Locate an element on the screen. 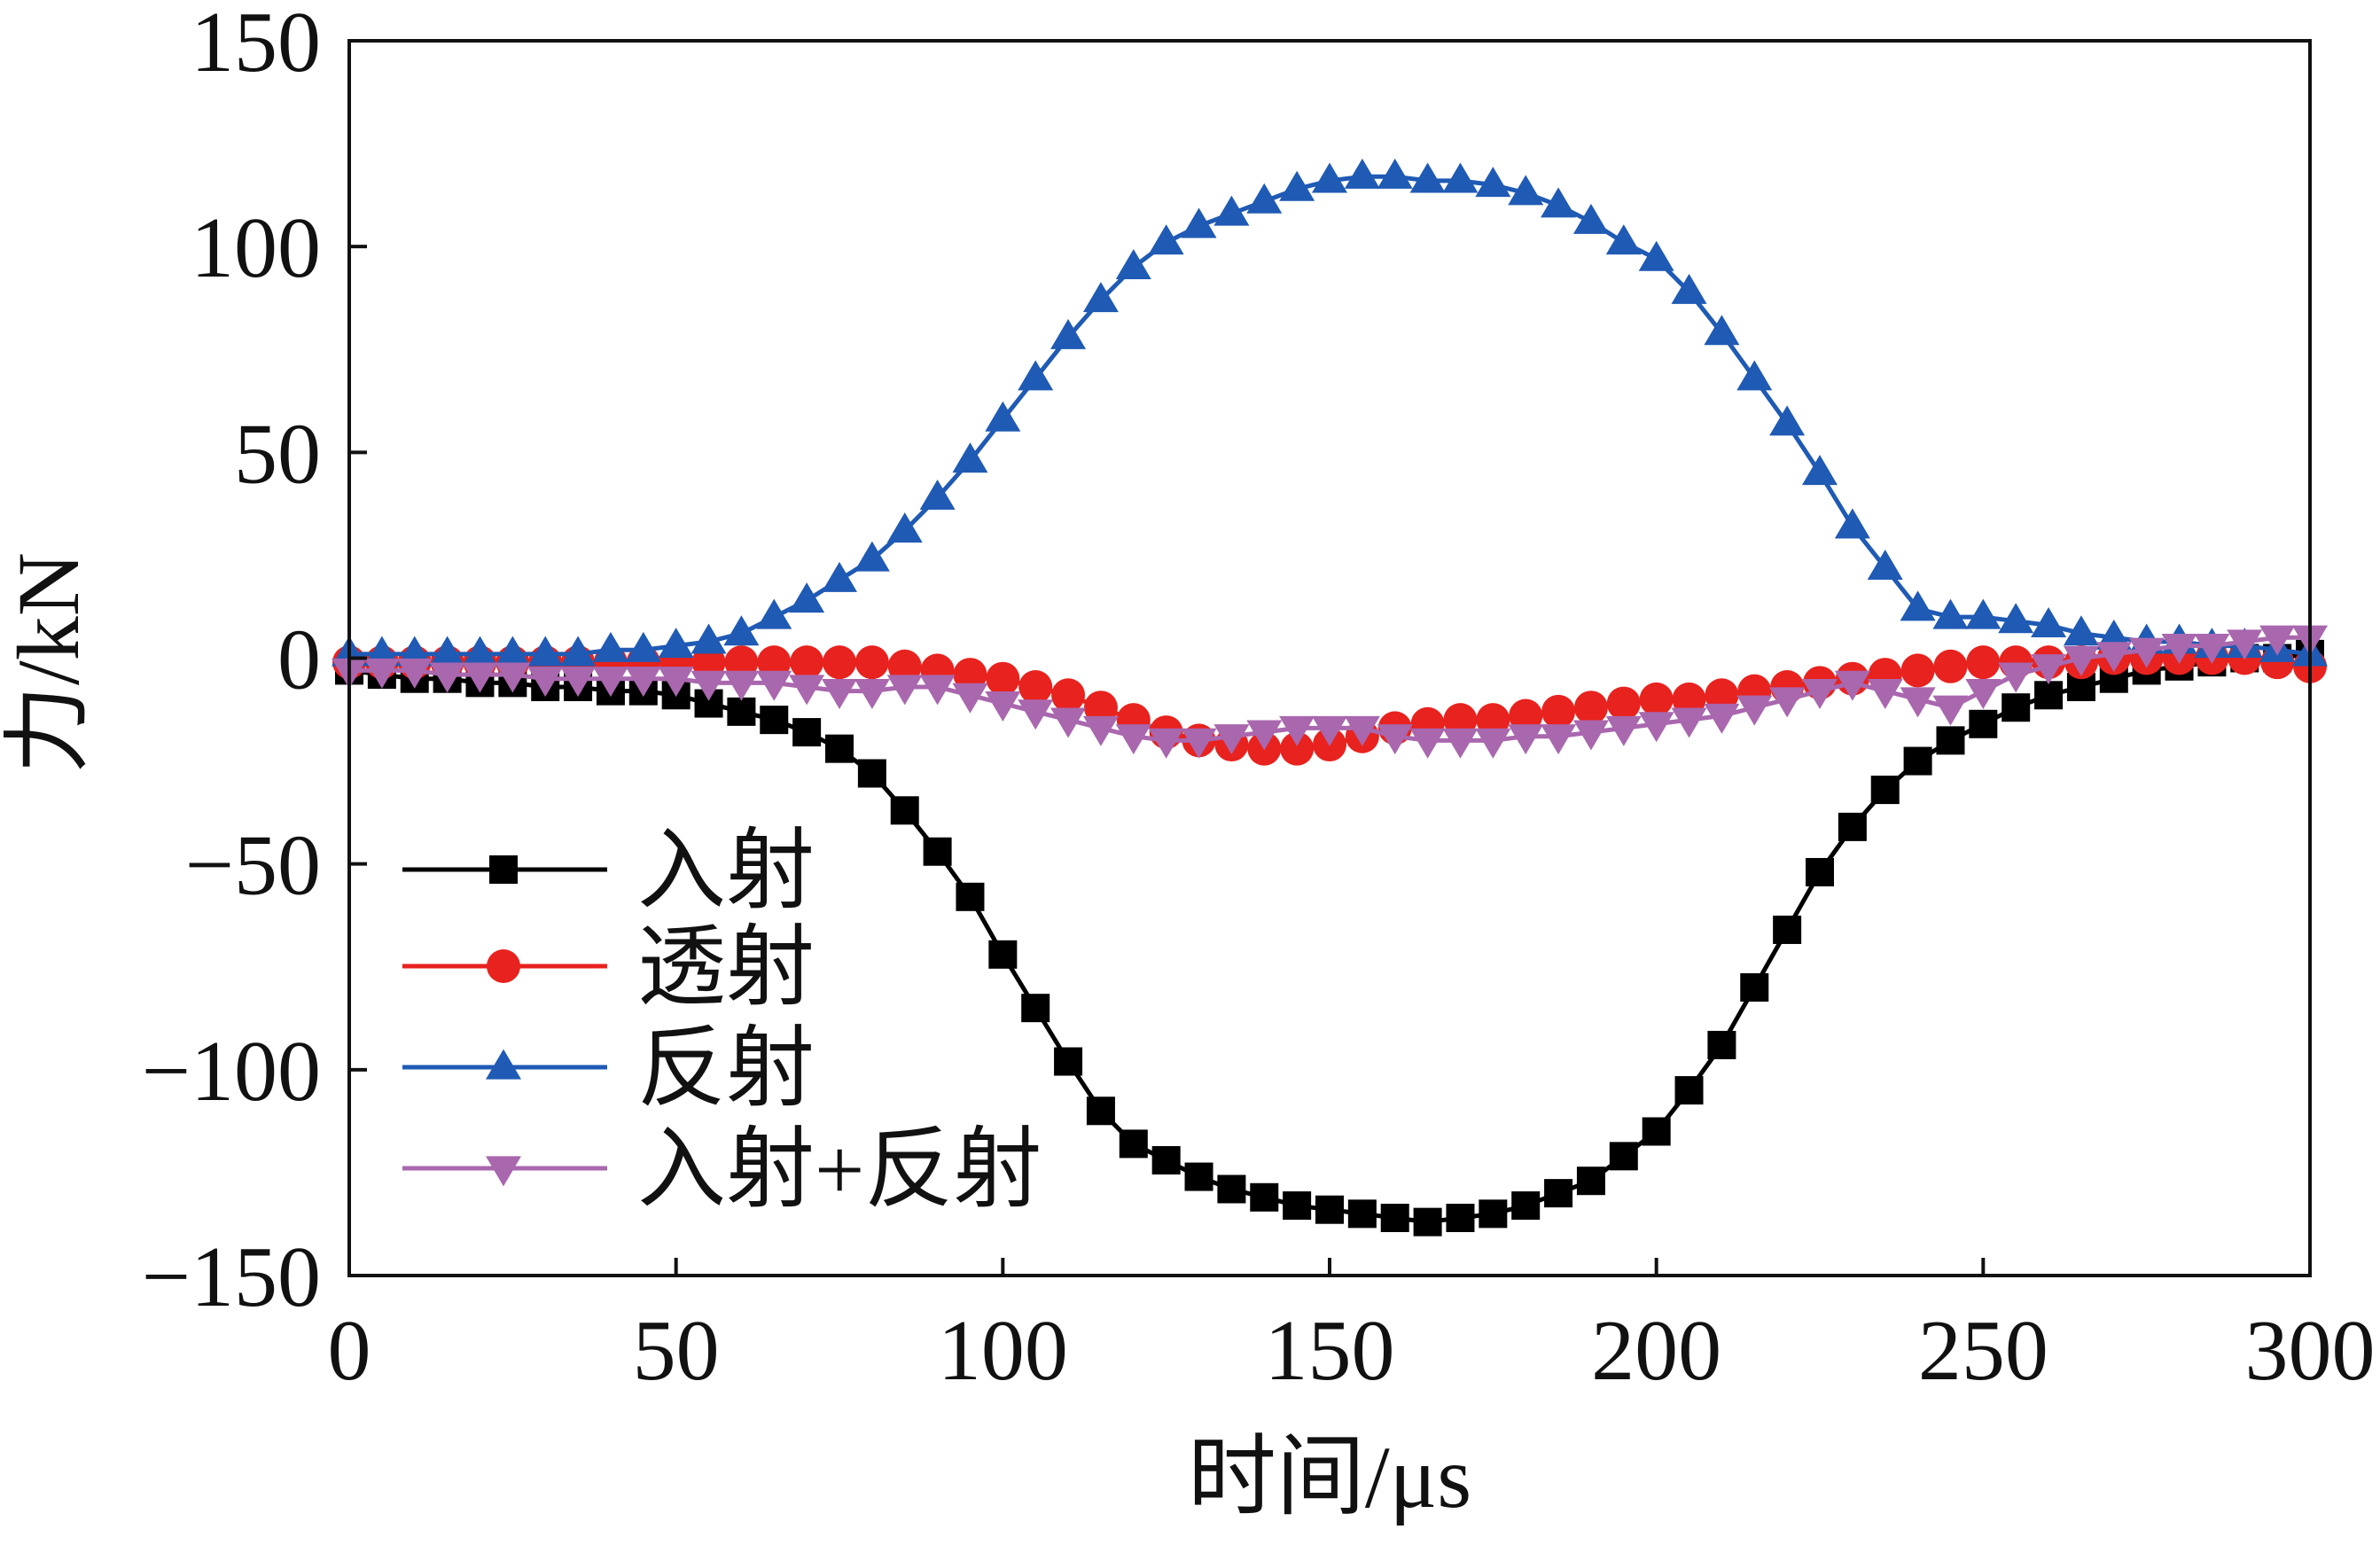 The height and width of the screenshot is (1545, 2380). x-tick-label-1: 50 is located at coordinates (676, 1351).